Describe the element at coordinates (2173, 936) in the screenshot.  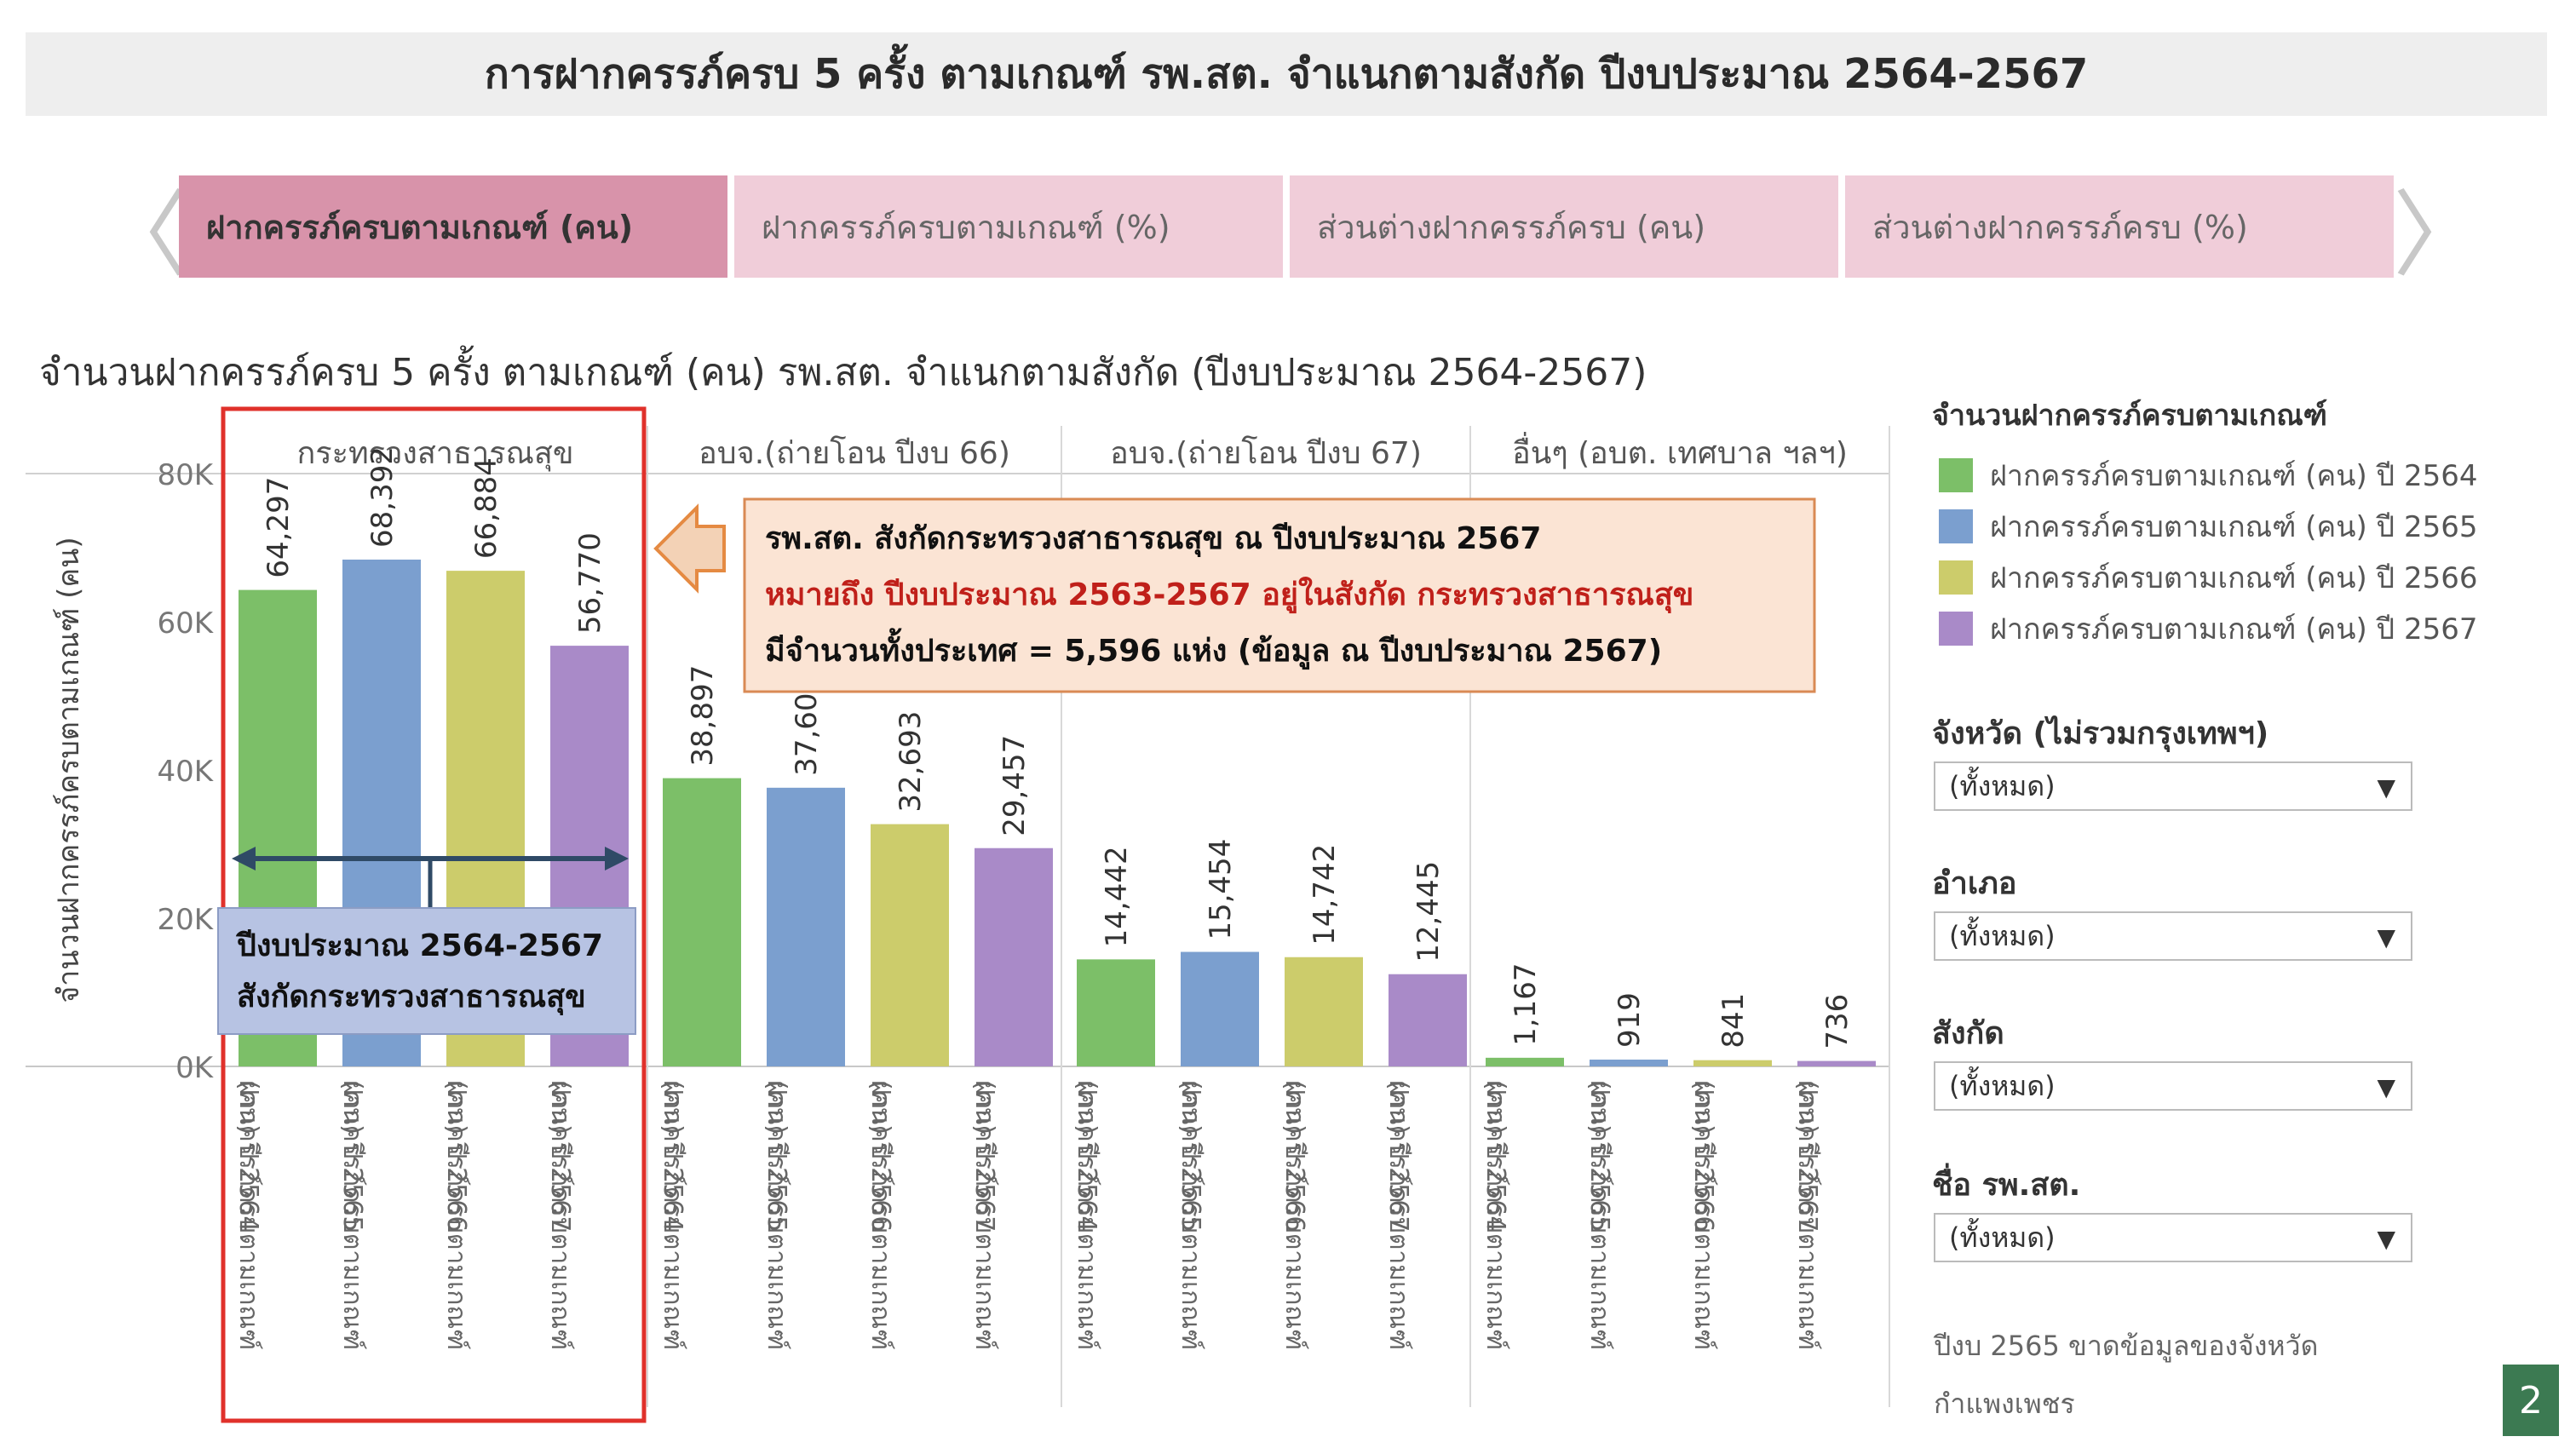
I see `district-select: (ทั้งหมด) ▼` at that location.